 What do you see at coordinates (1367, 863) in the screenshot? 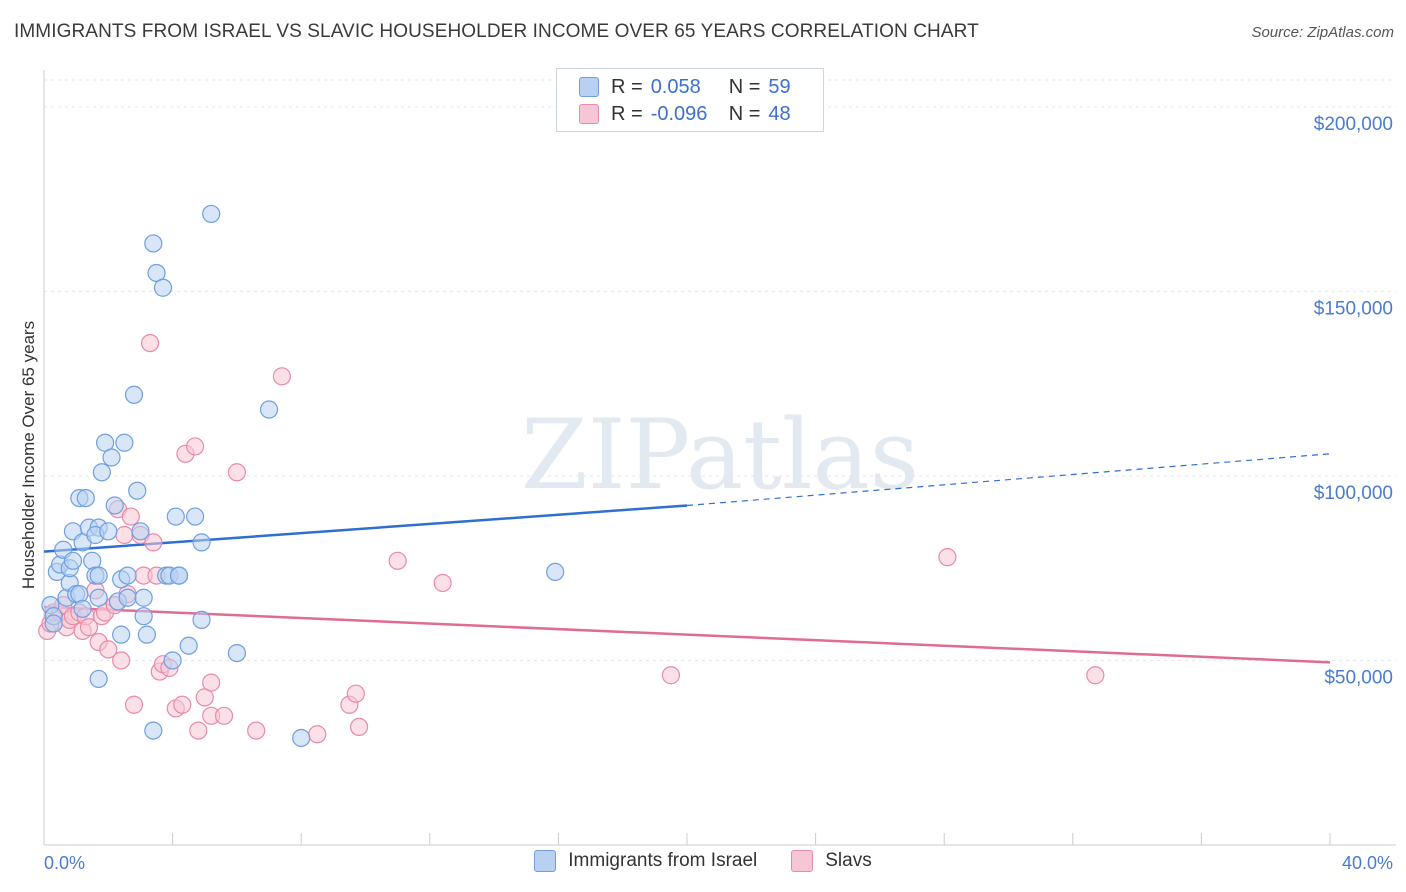
I see `x-tick-label-end: 40.0%` at bounding box center [1367, 863].